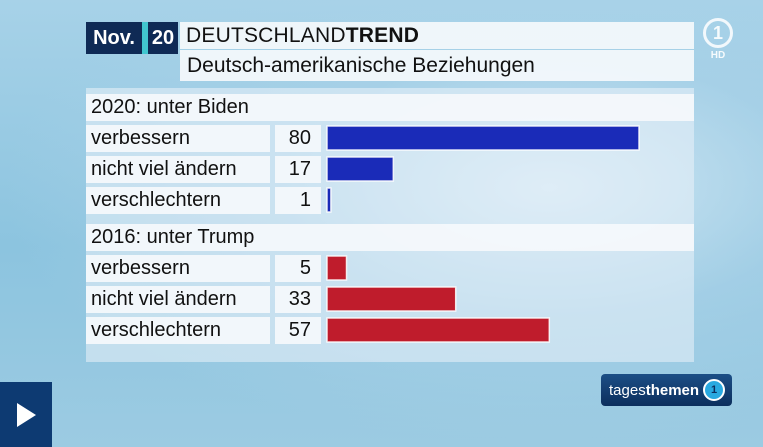 Image resolution: width=763 pixels, height=447 pixels. What do you see at coordinates (298, 330) in the screenshot?
I see `value-label: 57` at bounding box center [298, 330].